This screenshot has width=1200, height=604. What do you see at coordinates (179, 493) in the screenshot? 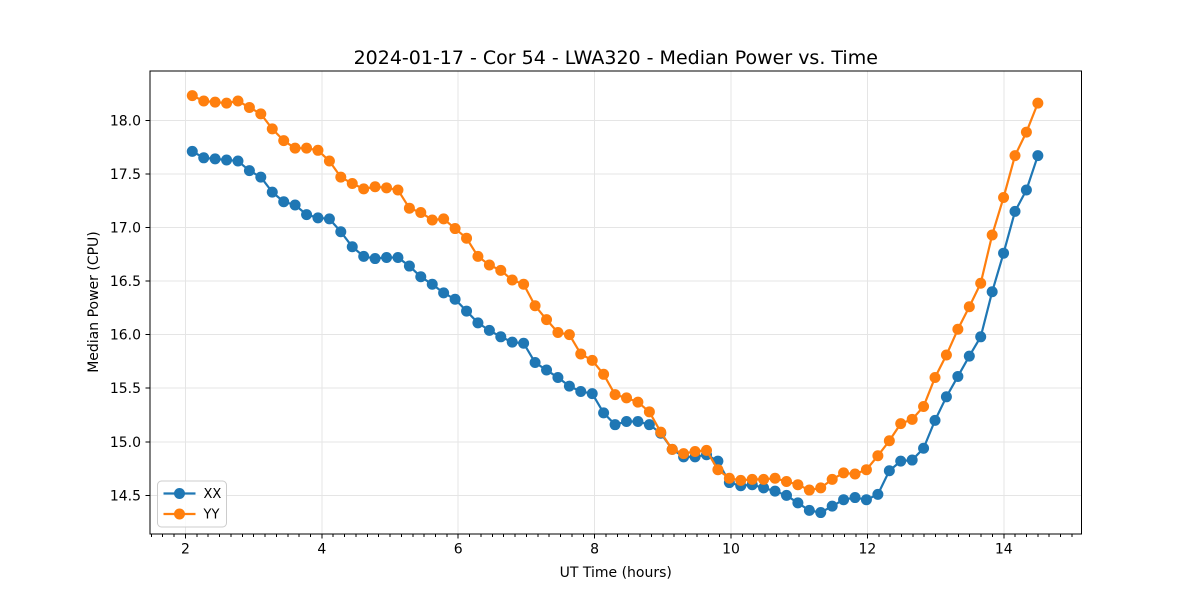
I see `legend-sample-marker` at bounding box center [179, 493].